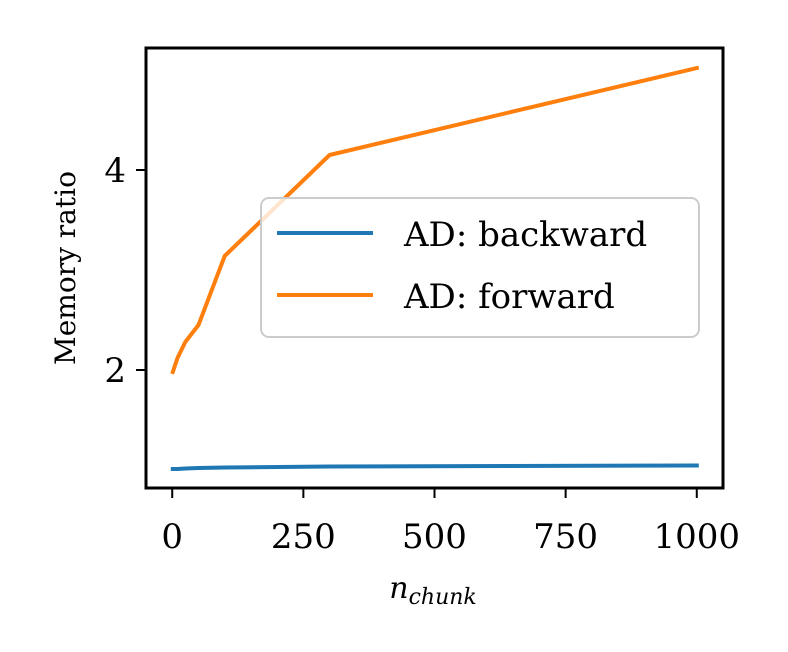 This screenshot has width=788, height=652. What do you see at coordinates (480, 267) in the screenshot?
I see `legend: AD: backward AD: forward` at bounding box center [480, 267].